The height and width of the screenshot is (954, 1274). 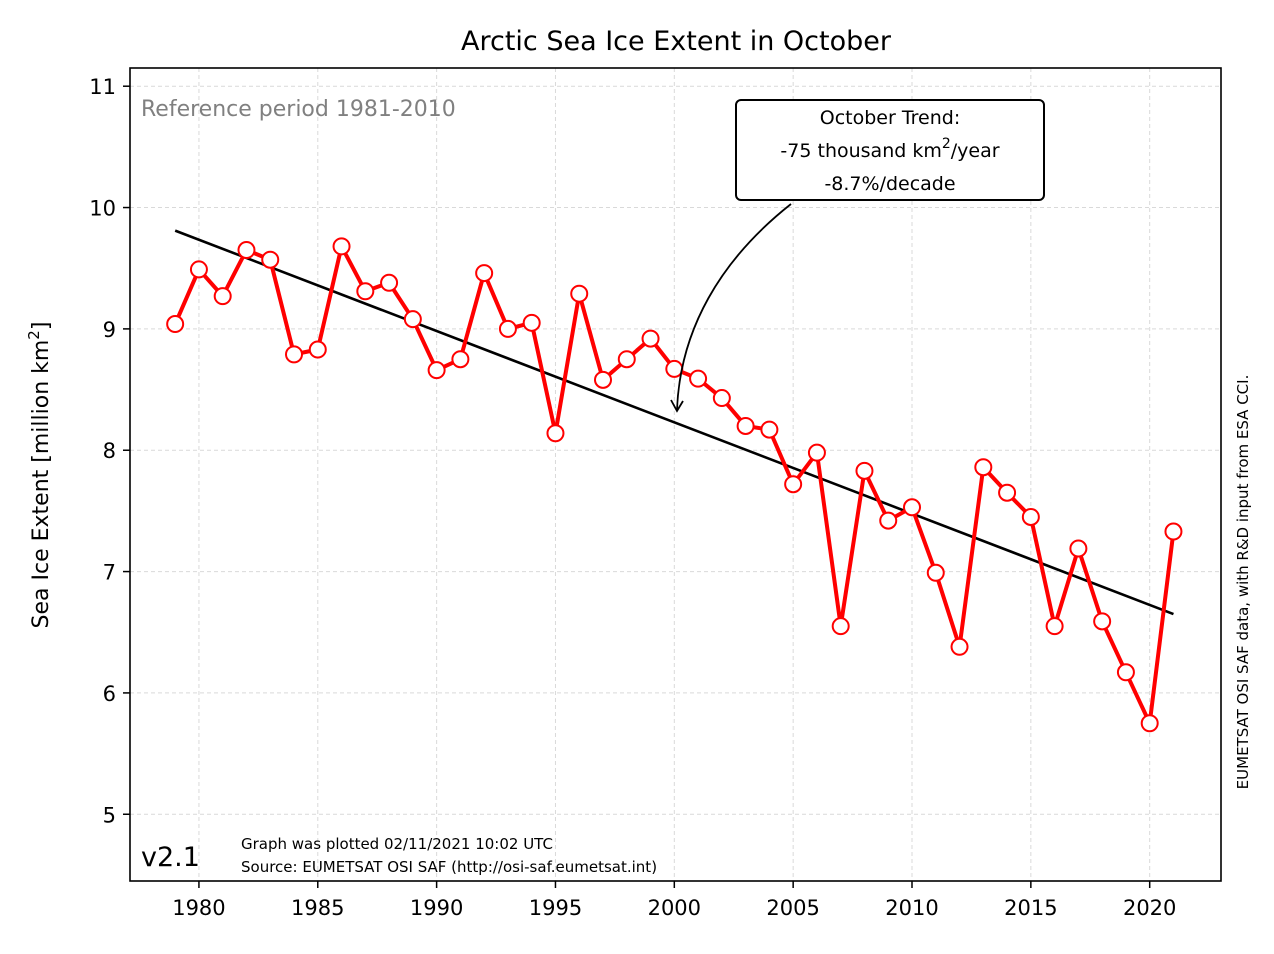 I want to click on trend-arrow-head, so click(x=677, y=406).